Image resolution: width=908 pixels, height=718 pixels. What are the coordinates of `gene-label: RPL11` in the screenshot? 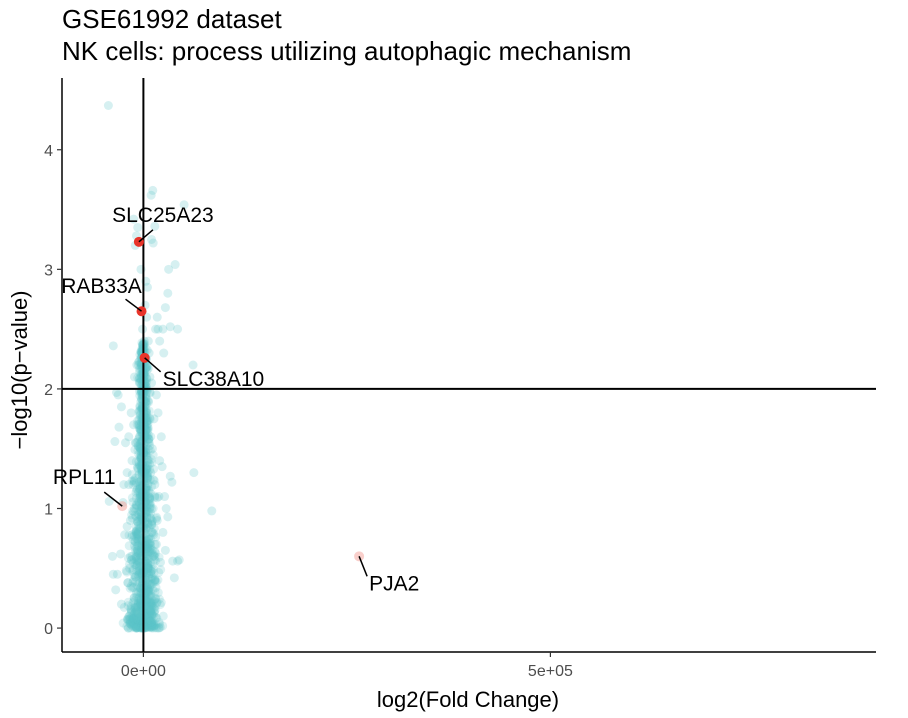 It's located at (84, 477).